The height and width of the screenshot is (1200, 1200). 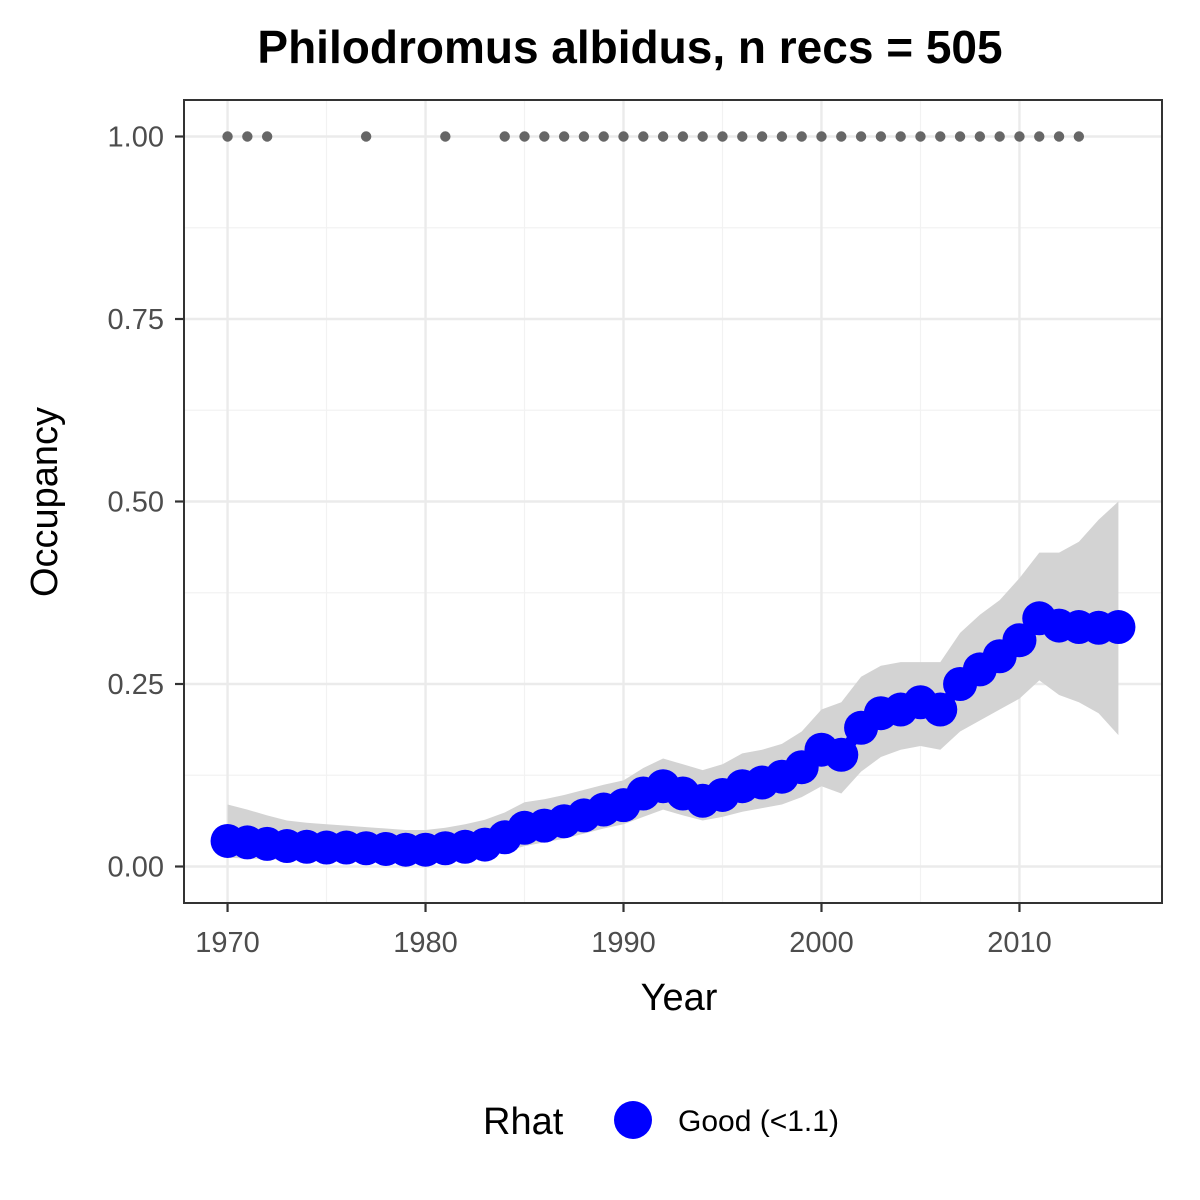 What do you see at coordinates (425, 943) in the screenshot?
I see `x-tick-label: 1980` at bounding box center [425, 943].